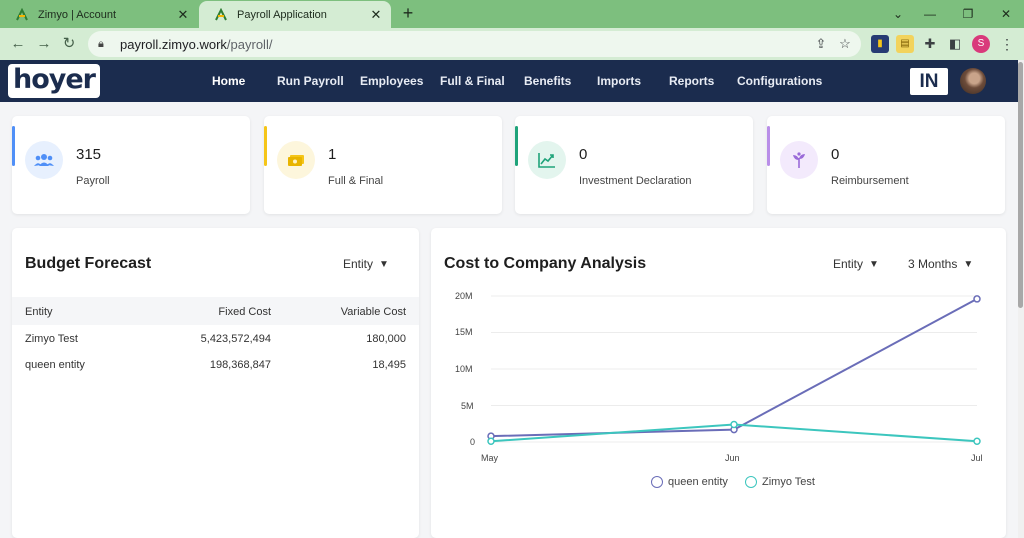 The width and height of the screenshot is (1024, 538). I want to click on nav-run-payroll: Run Payroll, so click(310, 81).